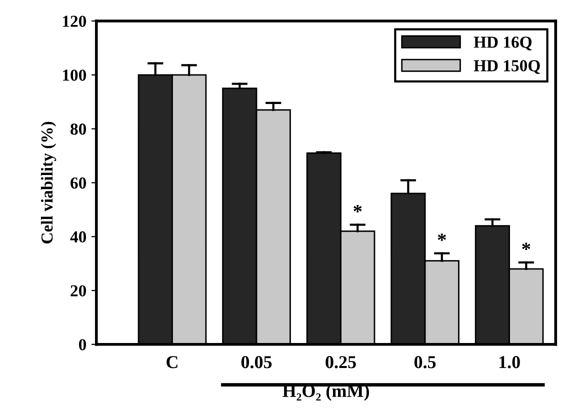 This screenshot has width=567, height=420. Describe the element at coordinates (256, 362) in the screenshot. I see `x-tick-label: 0.05` at that location.